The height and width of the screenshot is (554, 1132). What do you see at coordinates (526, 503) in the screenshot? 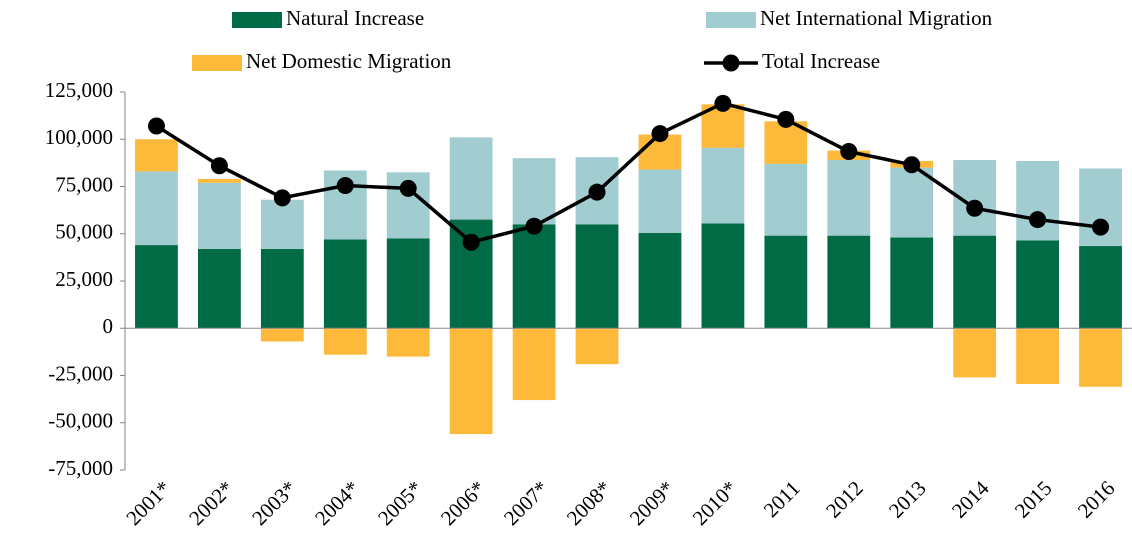
I see `x-tick-label: 2007*` at bounding box center [526, 503].